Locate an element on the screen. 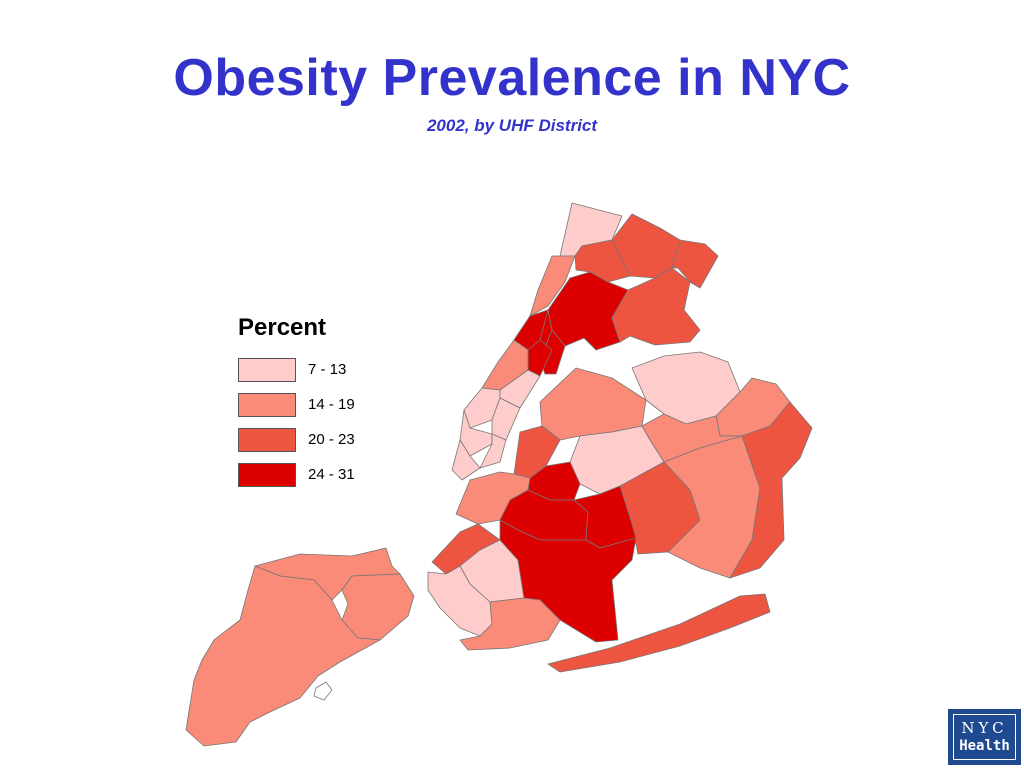  district-bronx-pelham is located at coordinates (695, 264).